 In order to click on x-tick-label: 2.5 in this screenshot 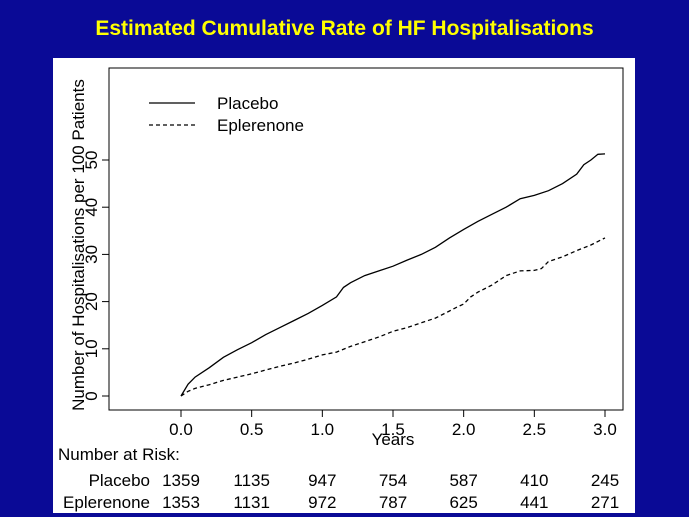, I will do `click(535, 429)`.